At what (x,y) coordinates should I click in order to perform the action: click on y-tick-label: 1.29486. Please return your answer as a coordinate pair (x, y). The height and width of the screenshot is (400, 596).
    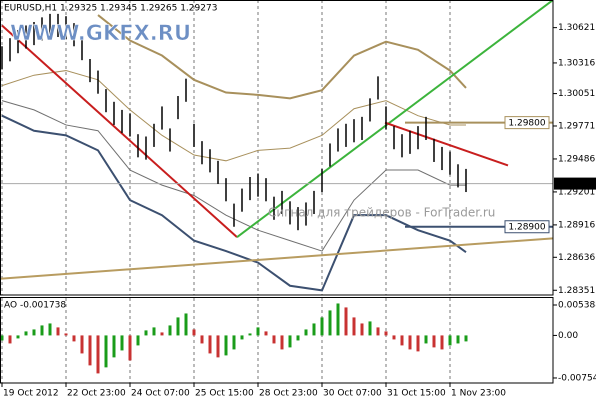
    Looking at the image, I should click on (576, 159).